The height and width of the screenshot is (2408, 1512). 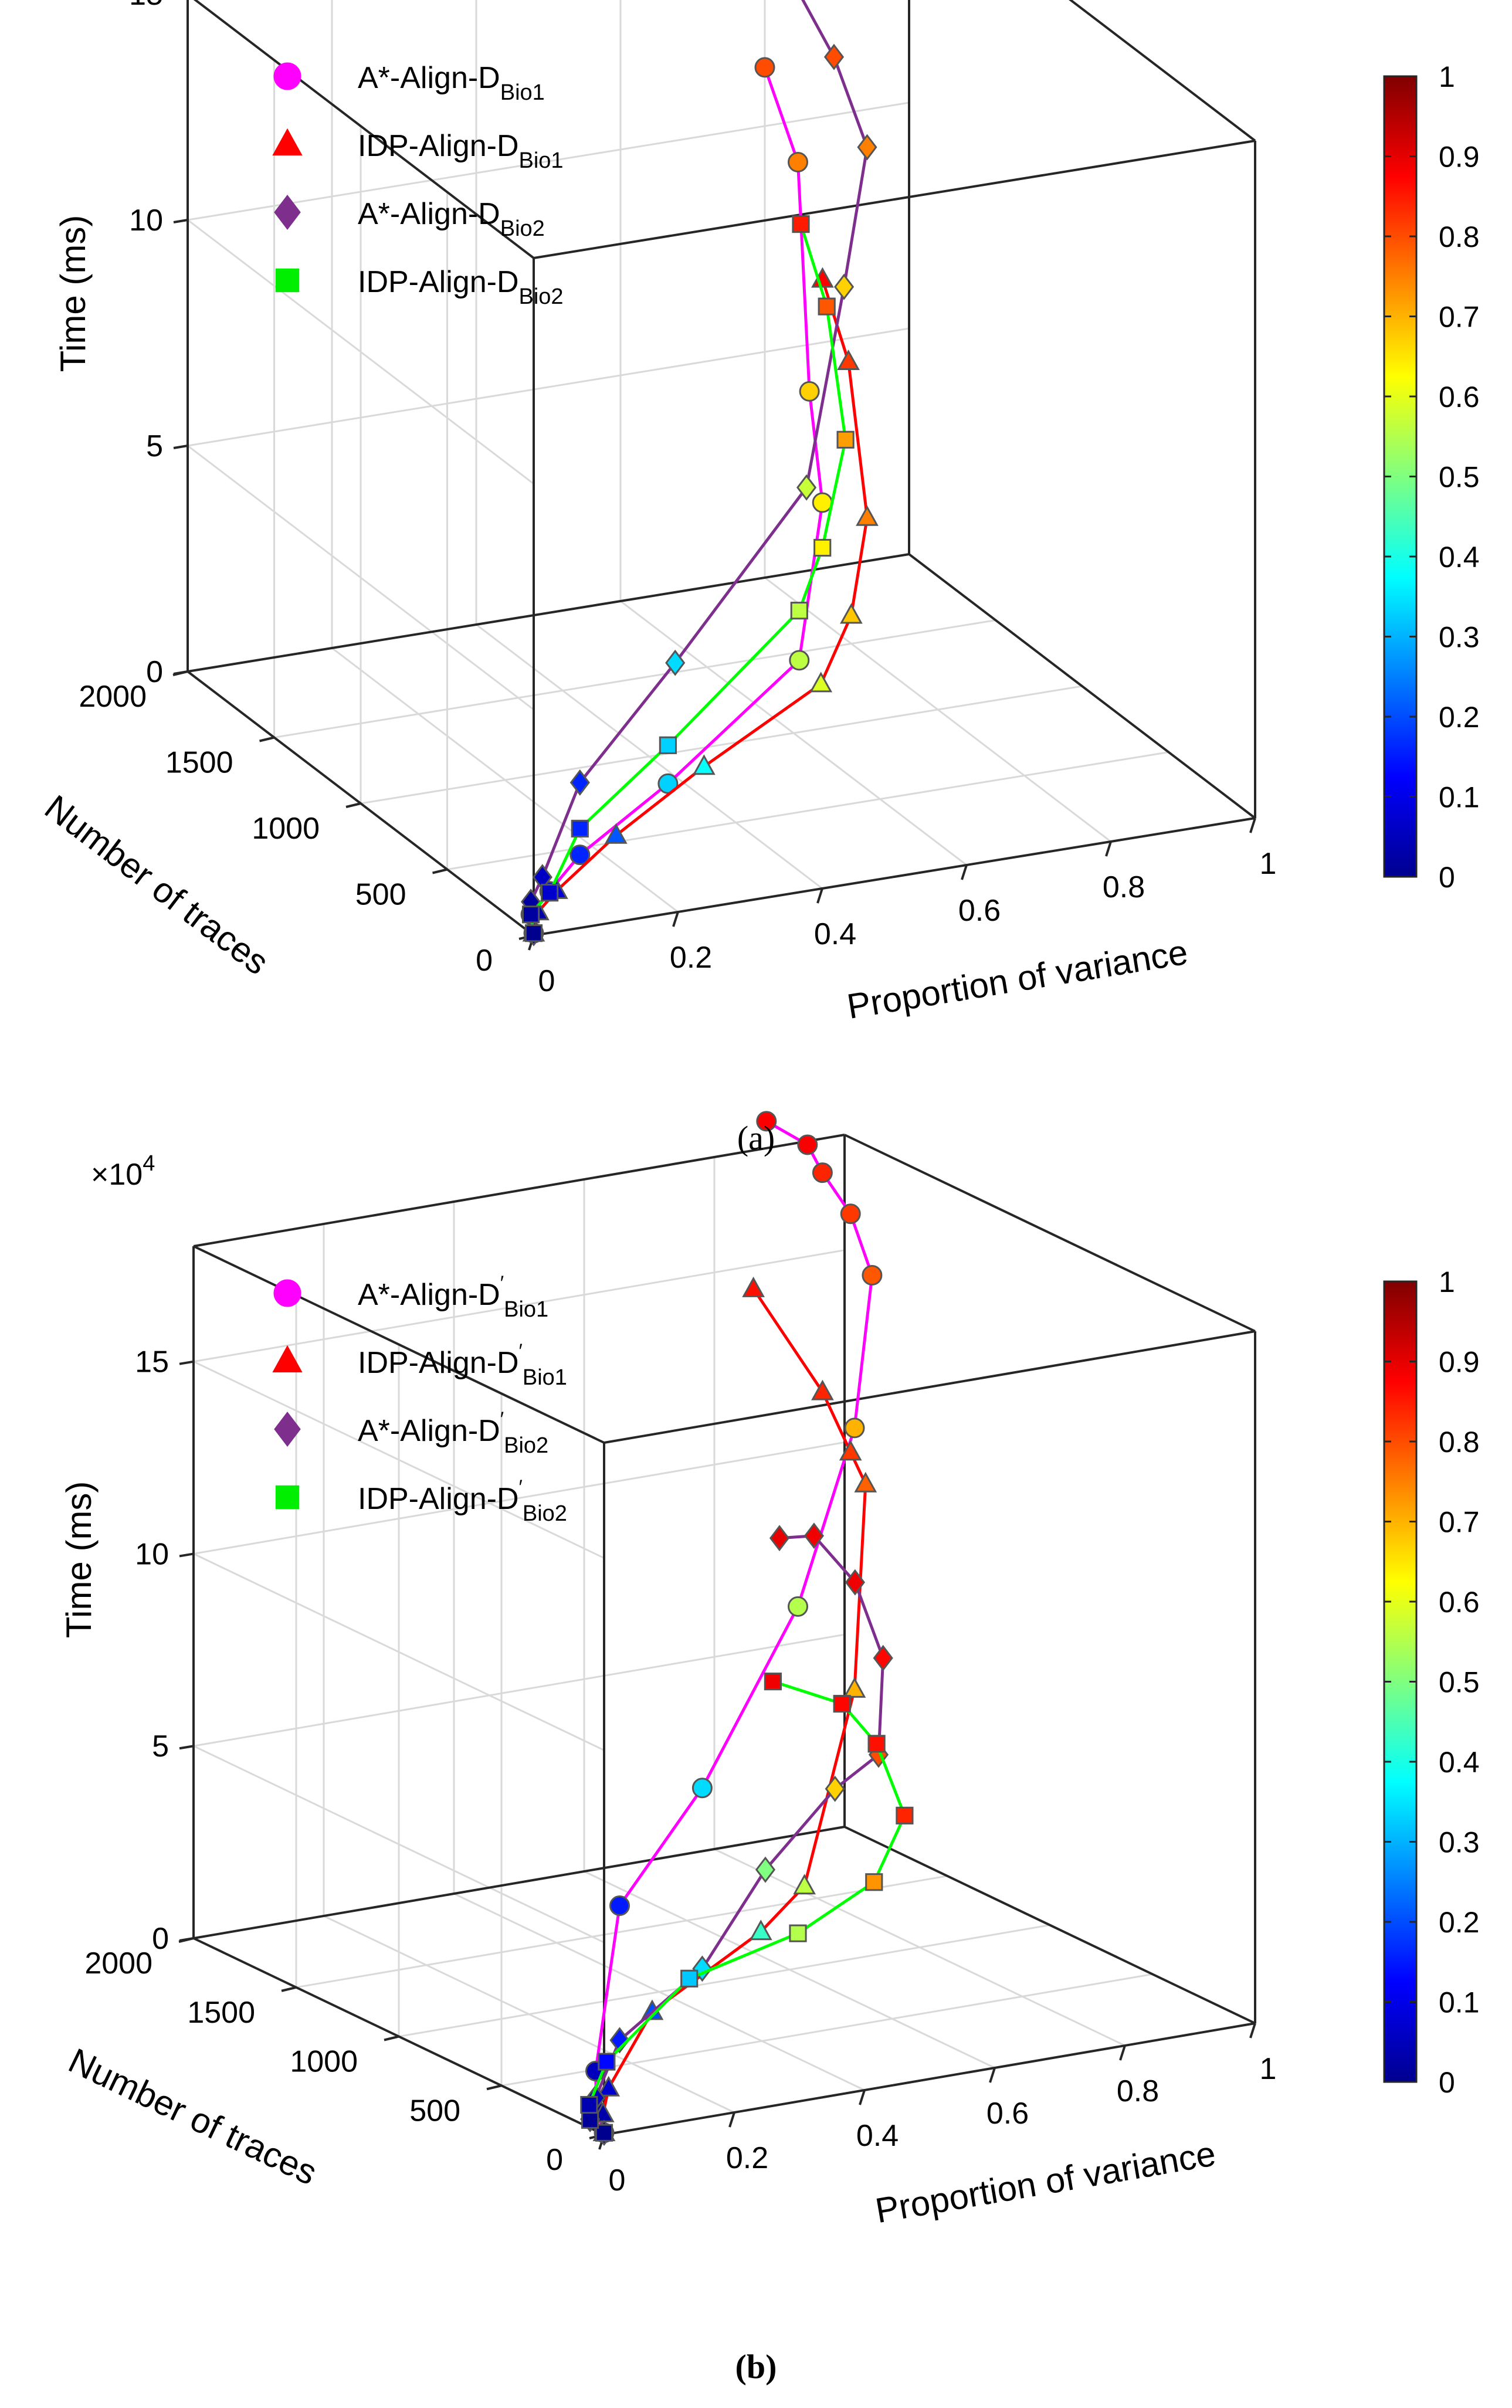 What do you see at coordinates (73, 293) in the screenshot?
I see `z-axis-title: Time (ms)` at bounding box center [73, 293].